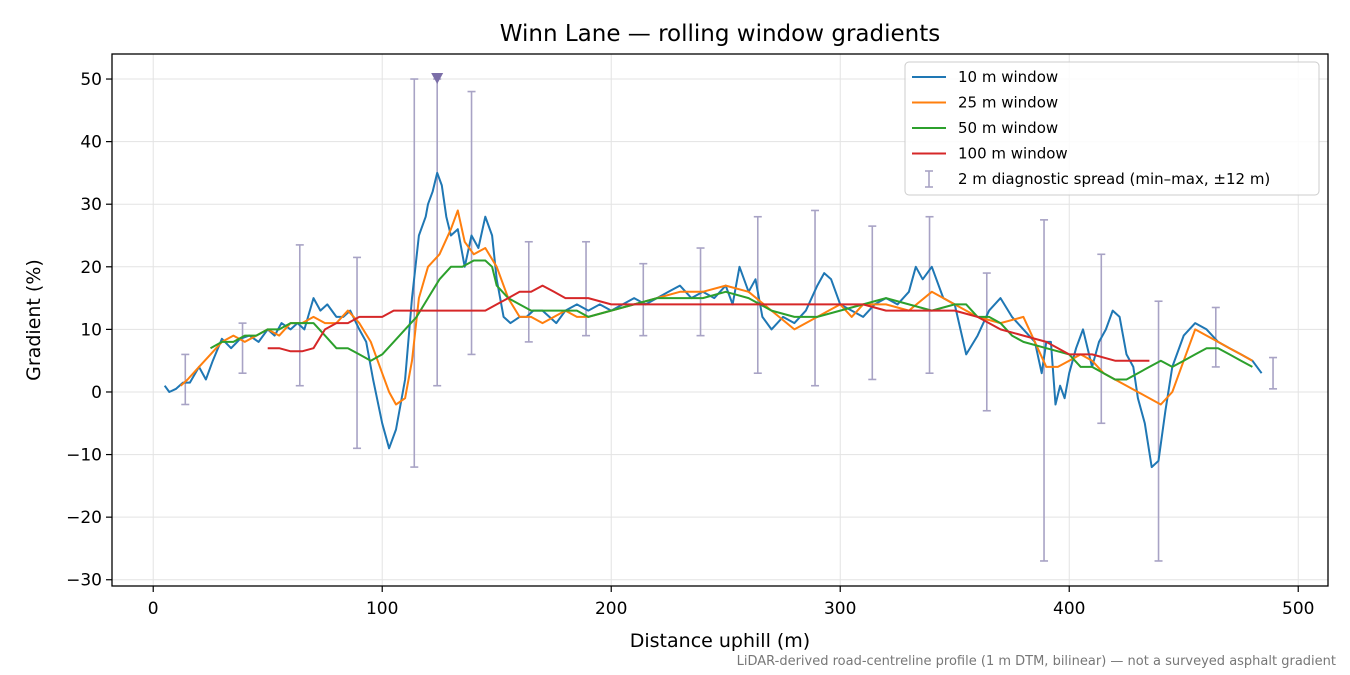 The image size is (1350, 675). What do you see at coordinates (1008, 128) in the screenshot?
I see `legend-label: 50 m window` at bounding box center [1008, 128].